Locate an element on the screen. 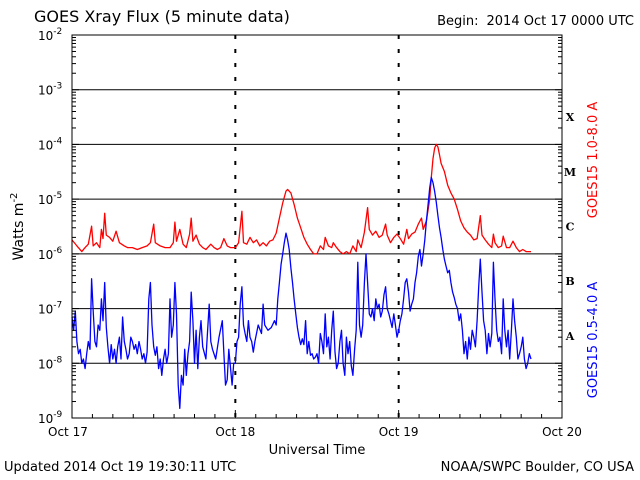  begin-value: 2014 Oct 17 0000 UTC is located at coordinates (560, 21).